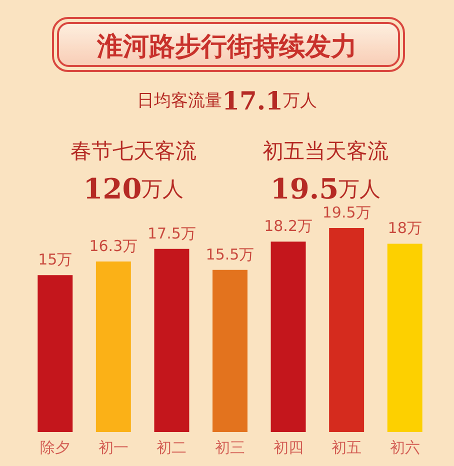  Describe the element at coordinates (227, 101) in the screenshot. I see `text: 日均客流量17.1万人` at that location.